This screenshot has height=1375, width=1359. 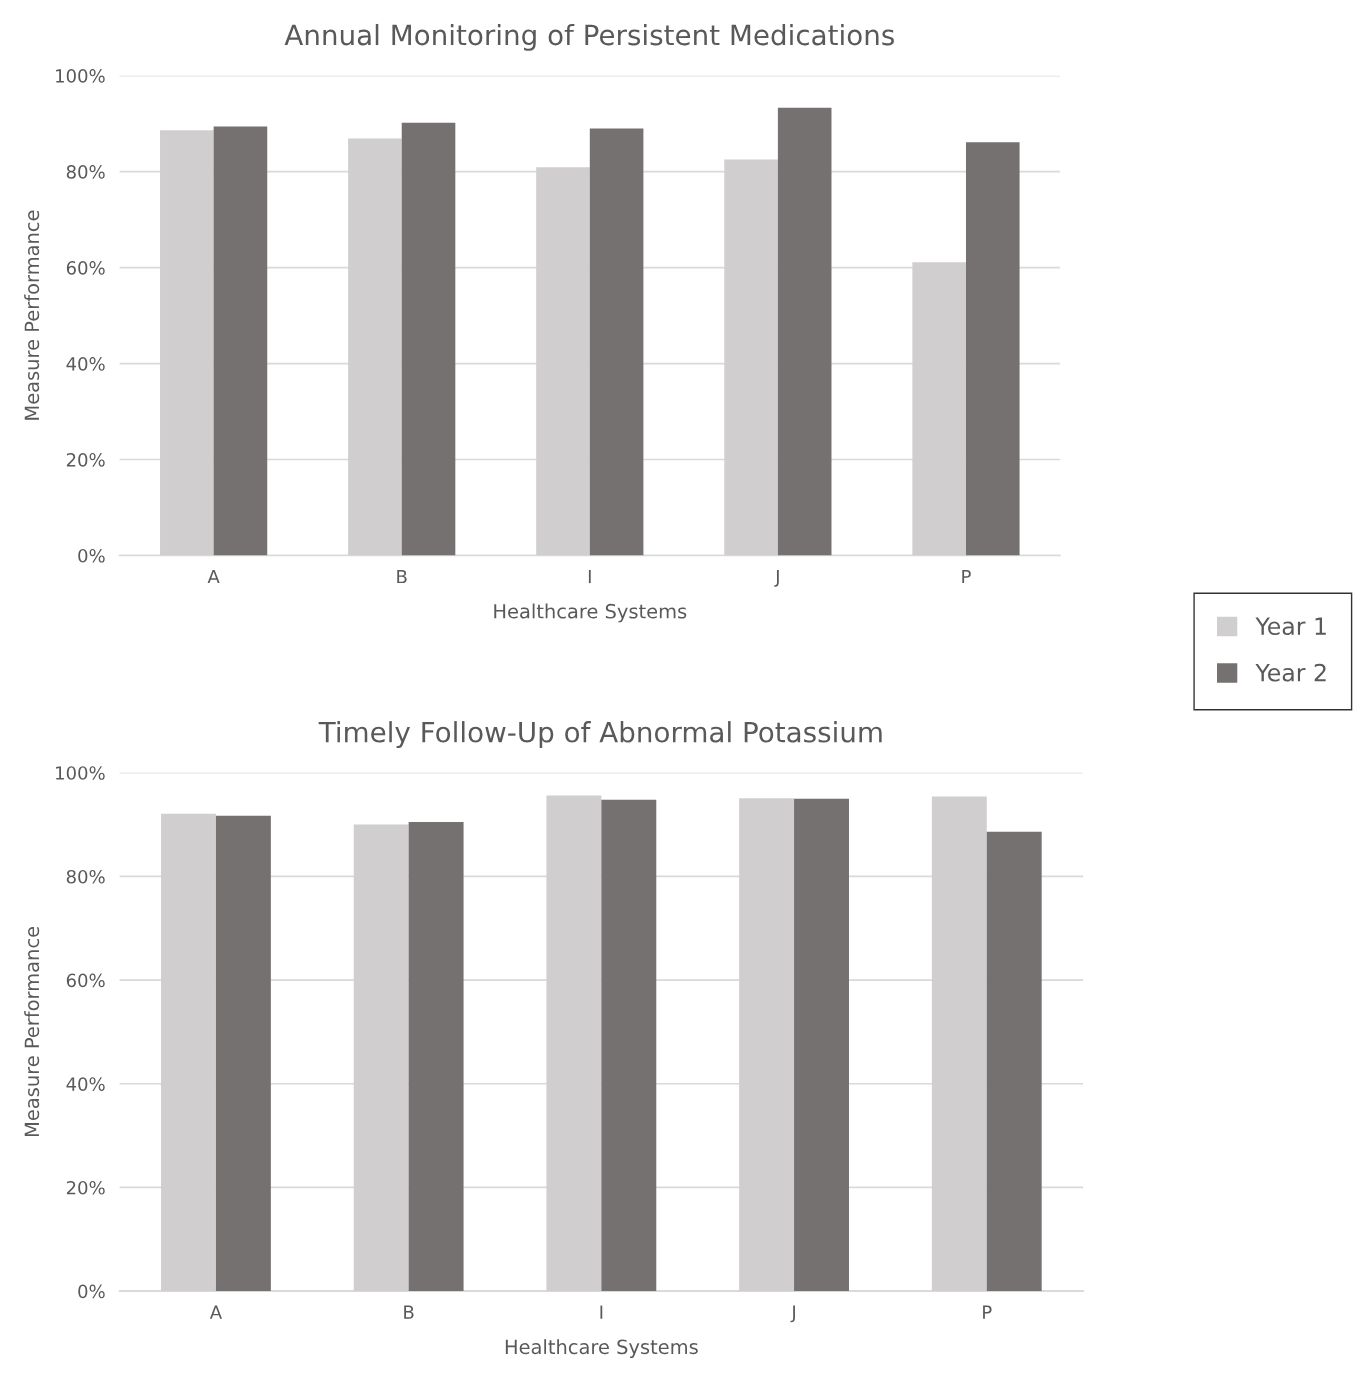 What do you see at coordinates (1290, 626) in the screenshot?
I see `legend-label: Year 1` at bounding box center [1290, 626].